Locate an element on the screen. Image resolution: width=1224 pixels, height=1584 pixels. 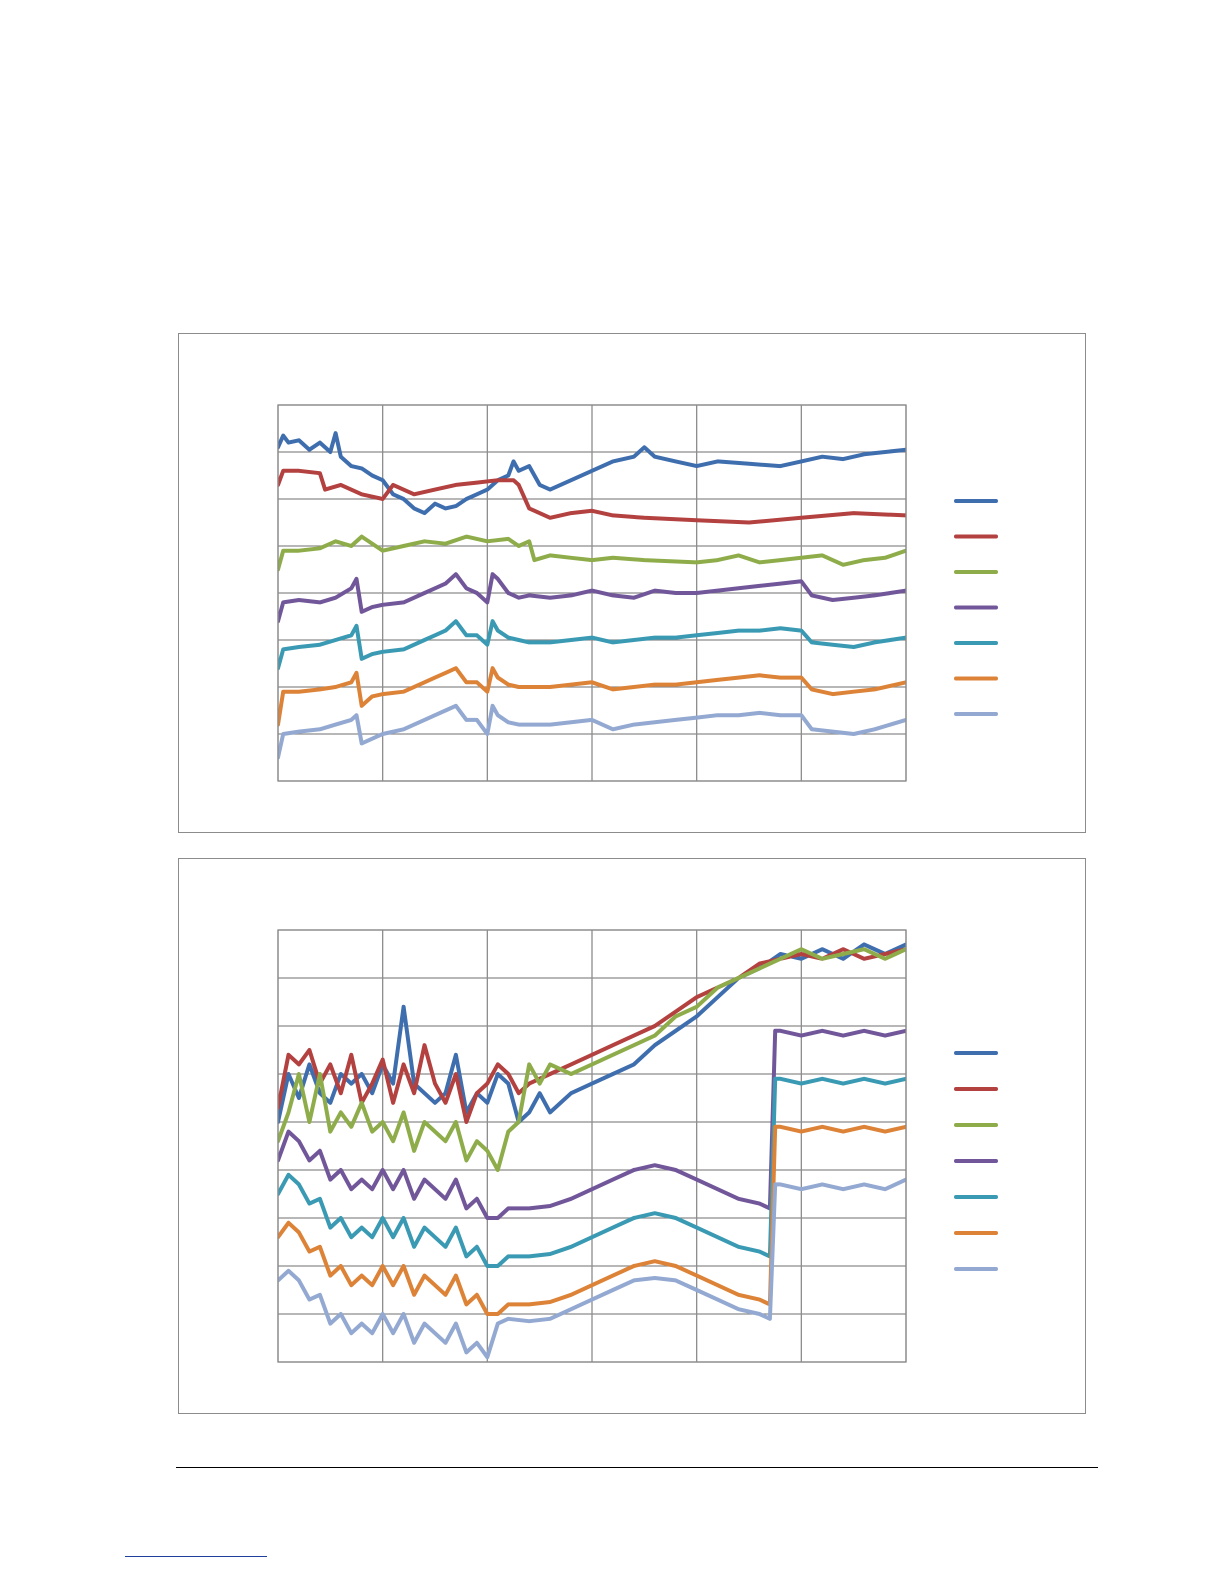
chart-2-series-4-line is located at coordinates (592, 1124).